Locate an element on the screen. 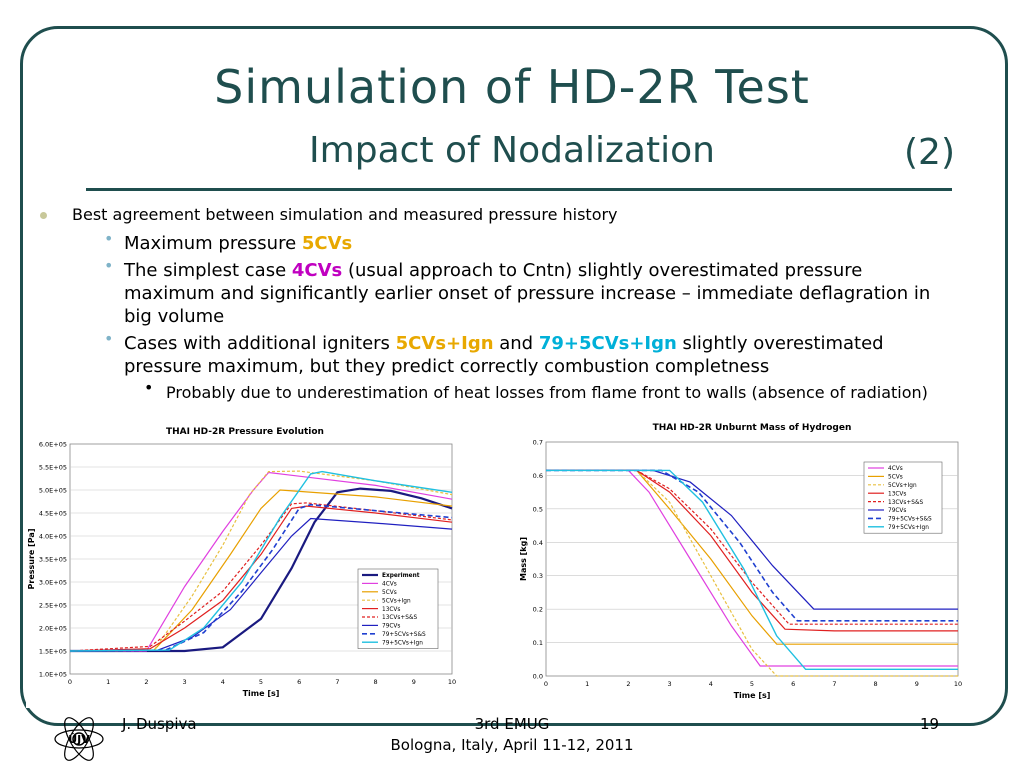 The height and width of the screenshot is (768, 1024). y-tick-label: 0.2 is located at coordinates (538, 610).